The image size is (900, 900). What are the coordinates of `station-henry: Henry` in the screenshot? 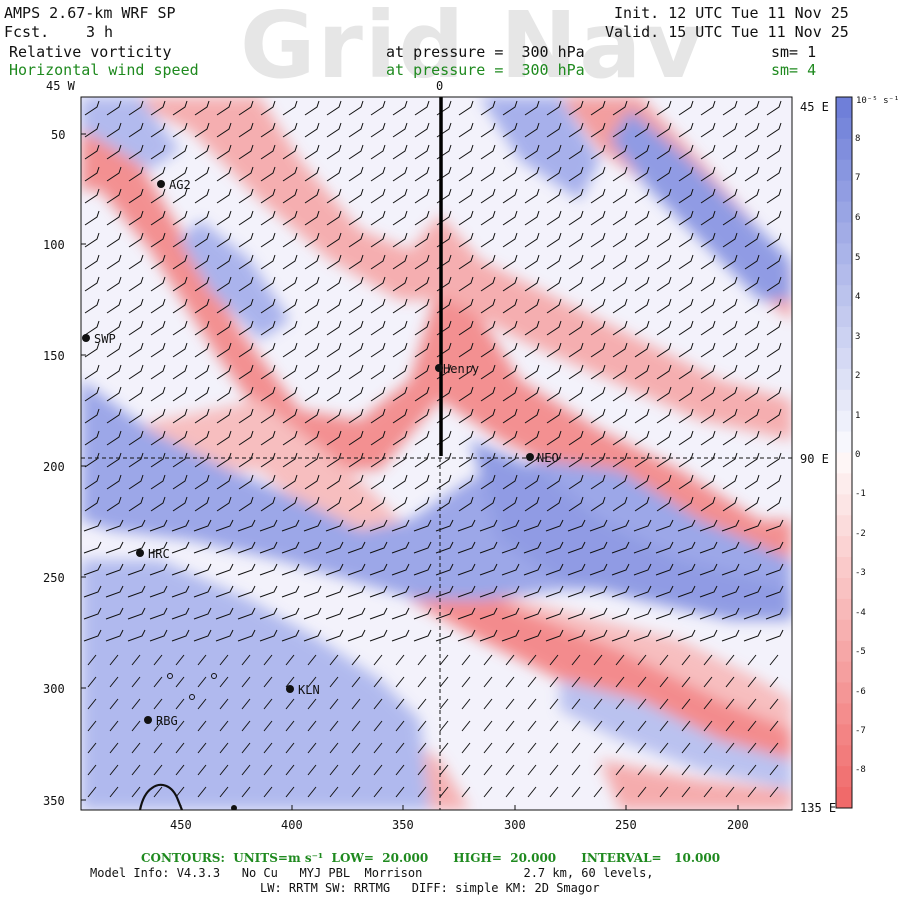 It's located at (457, 369).